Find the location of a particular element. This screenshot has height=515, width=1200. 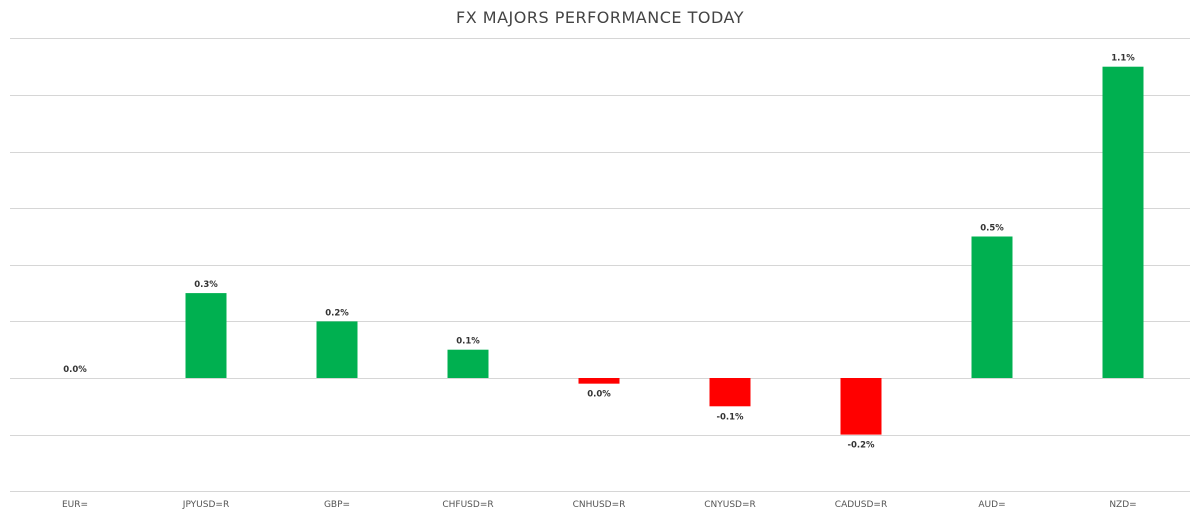

bar-cadusd-r is located at coordinates (861, 406).